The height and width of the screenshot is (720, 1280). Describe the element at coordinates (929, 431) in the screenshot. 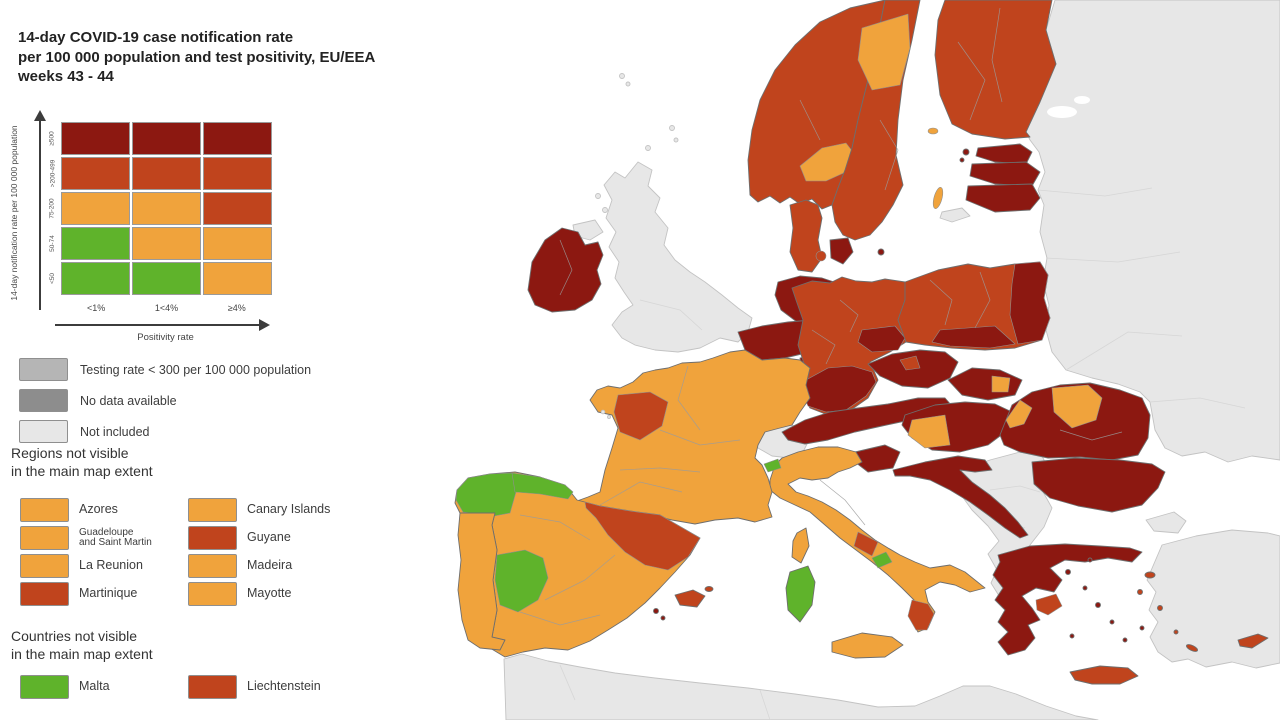

I see `region-hungary-sw` at that location.